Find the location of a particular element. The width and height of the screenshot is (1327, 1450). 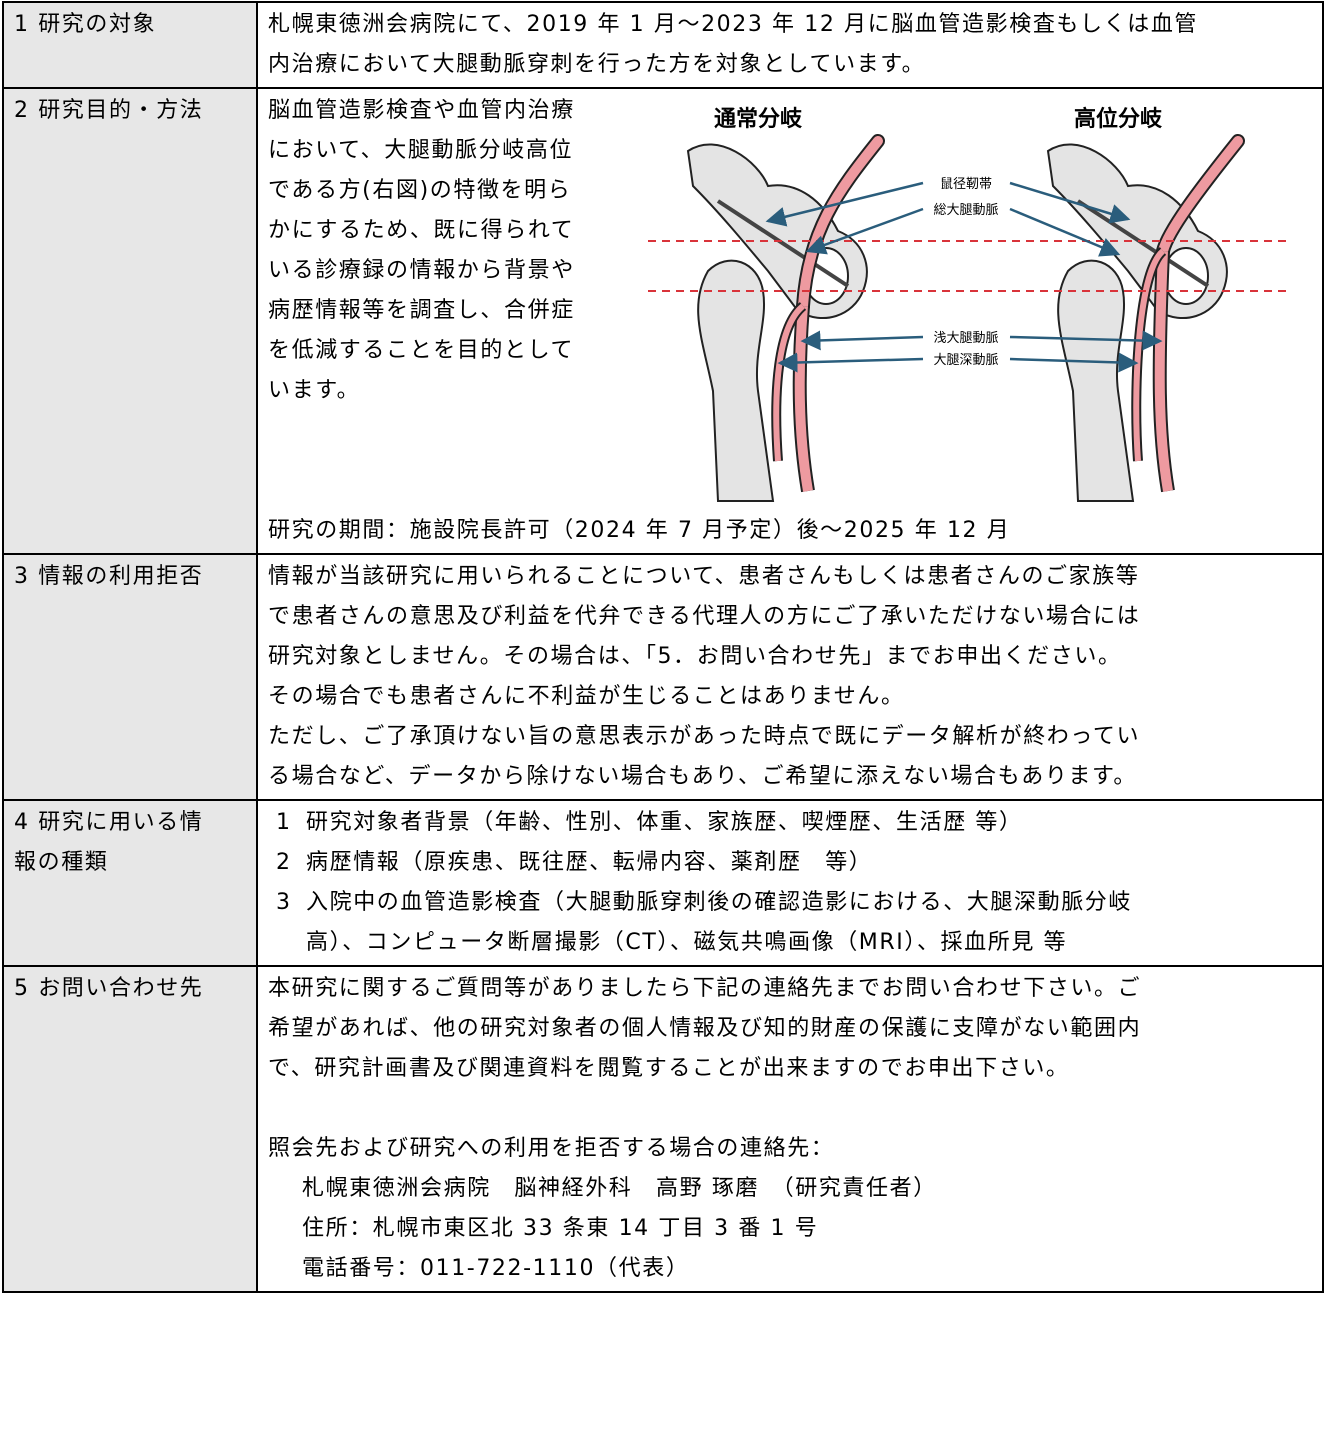

figure-label: 大腿深動脈 is located at coordinates (965, 360).